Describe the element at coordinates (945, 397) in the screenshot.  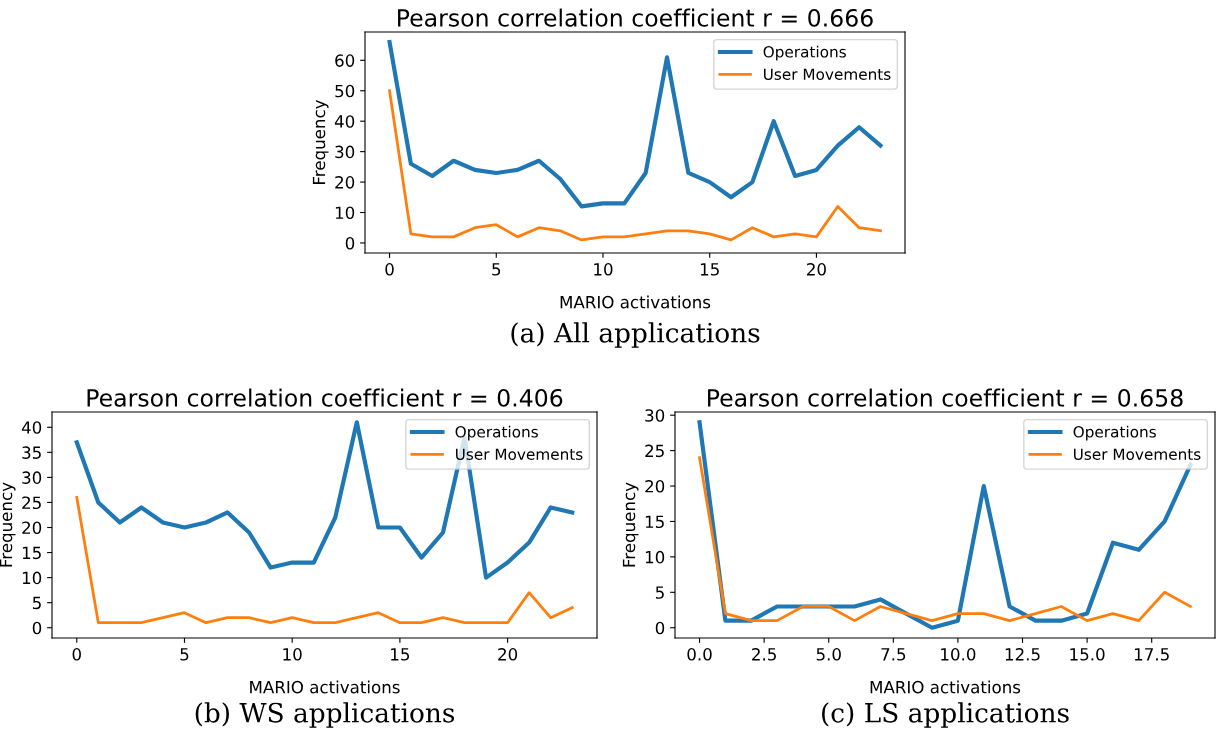
I see `chart-title: Pearson correlation coefficient r = 0.658` at that location.